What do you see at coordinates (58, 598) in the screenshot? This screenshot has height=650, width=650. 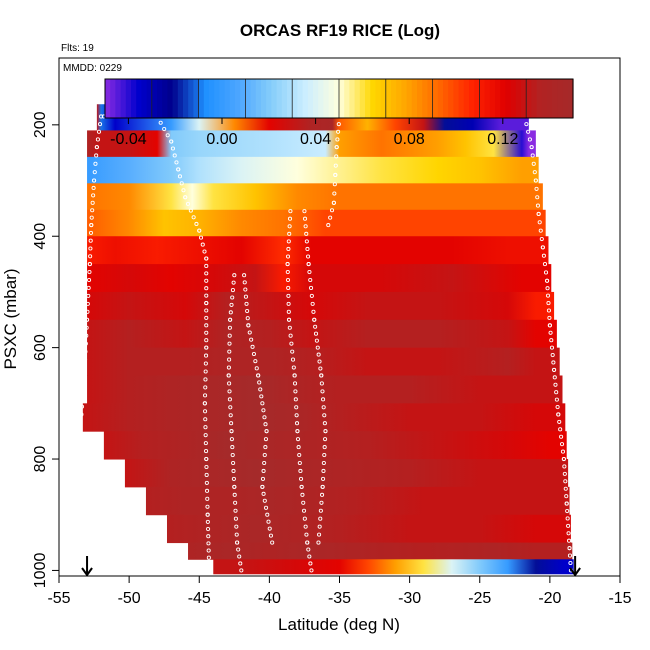 I see `x-tick-label: -55` at bounding box center [58, 598].